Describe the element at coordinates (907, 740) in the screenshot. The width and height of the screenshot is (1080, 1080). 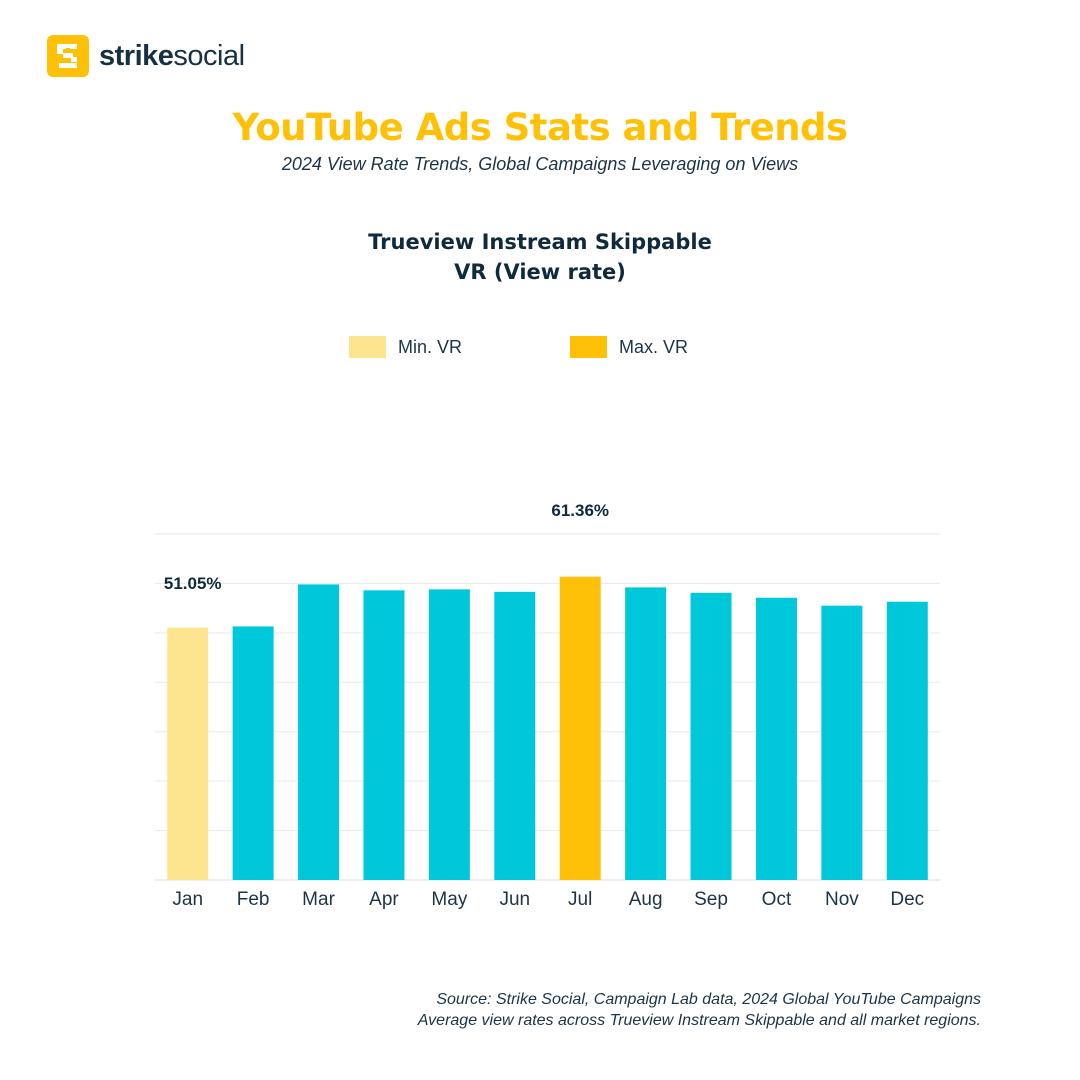
I see `bar-dec` at that location.